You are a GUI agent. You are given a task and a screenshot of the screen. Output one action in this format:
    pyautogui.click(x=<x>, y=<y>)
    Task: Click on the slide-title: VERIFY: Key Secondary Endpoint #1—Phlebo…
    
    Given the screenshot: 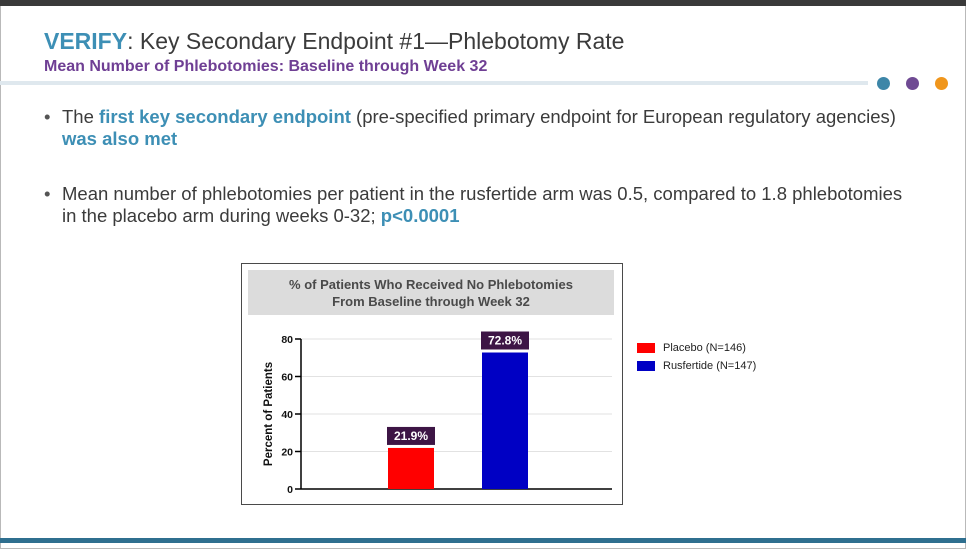 What is the action you would take?
    pyautogui.click(x=334, y=41)
    